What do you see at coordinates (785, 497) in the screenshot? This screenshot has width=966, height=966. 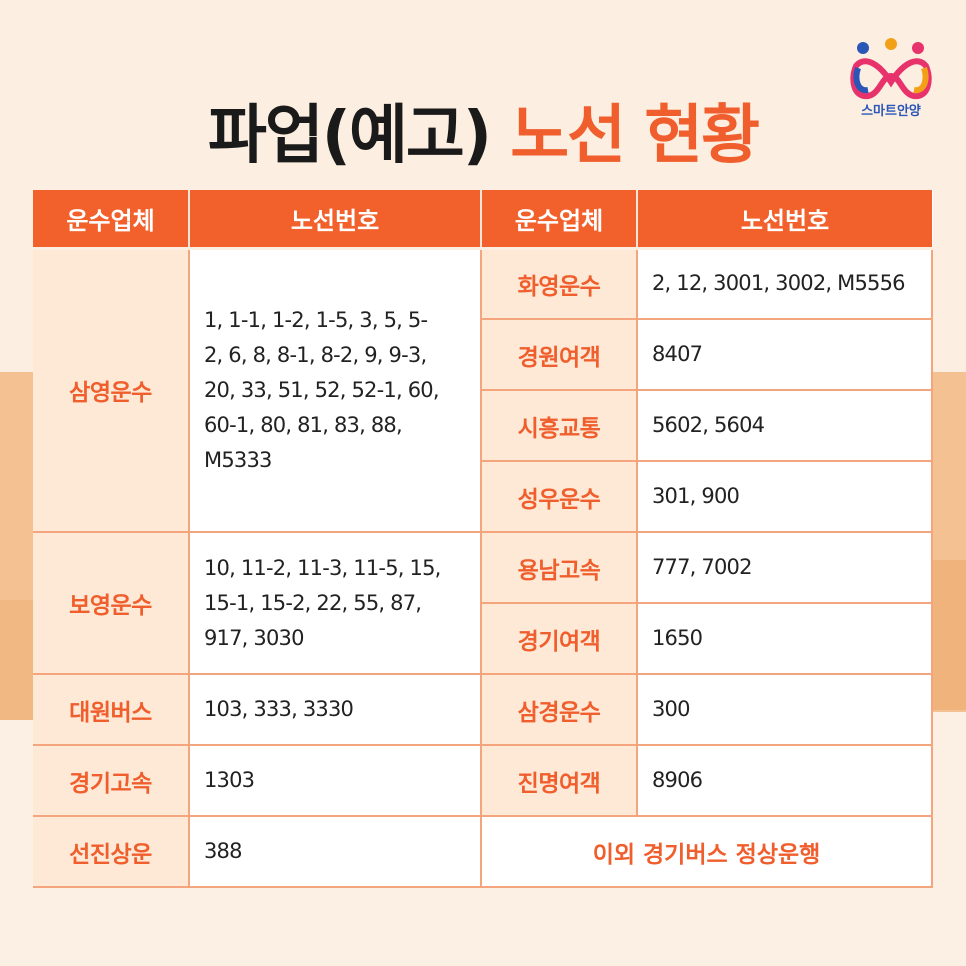 I see `routes-cell: 301, 900` at bounding box center [785, 497].